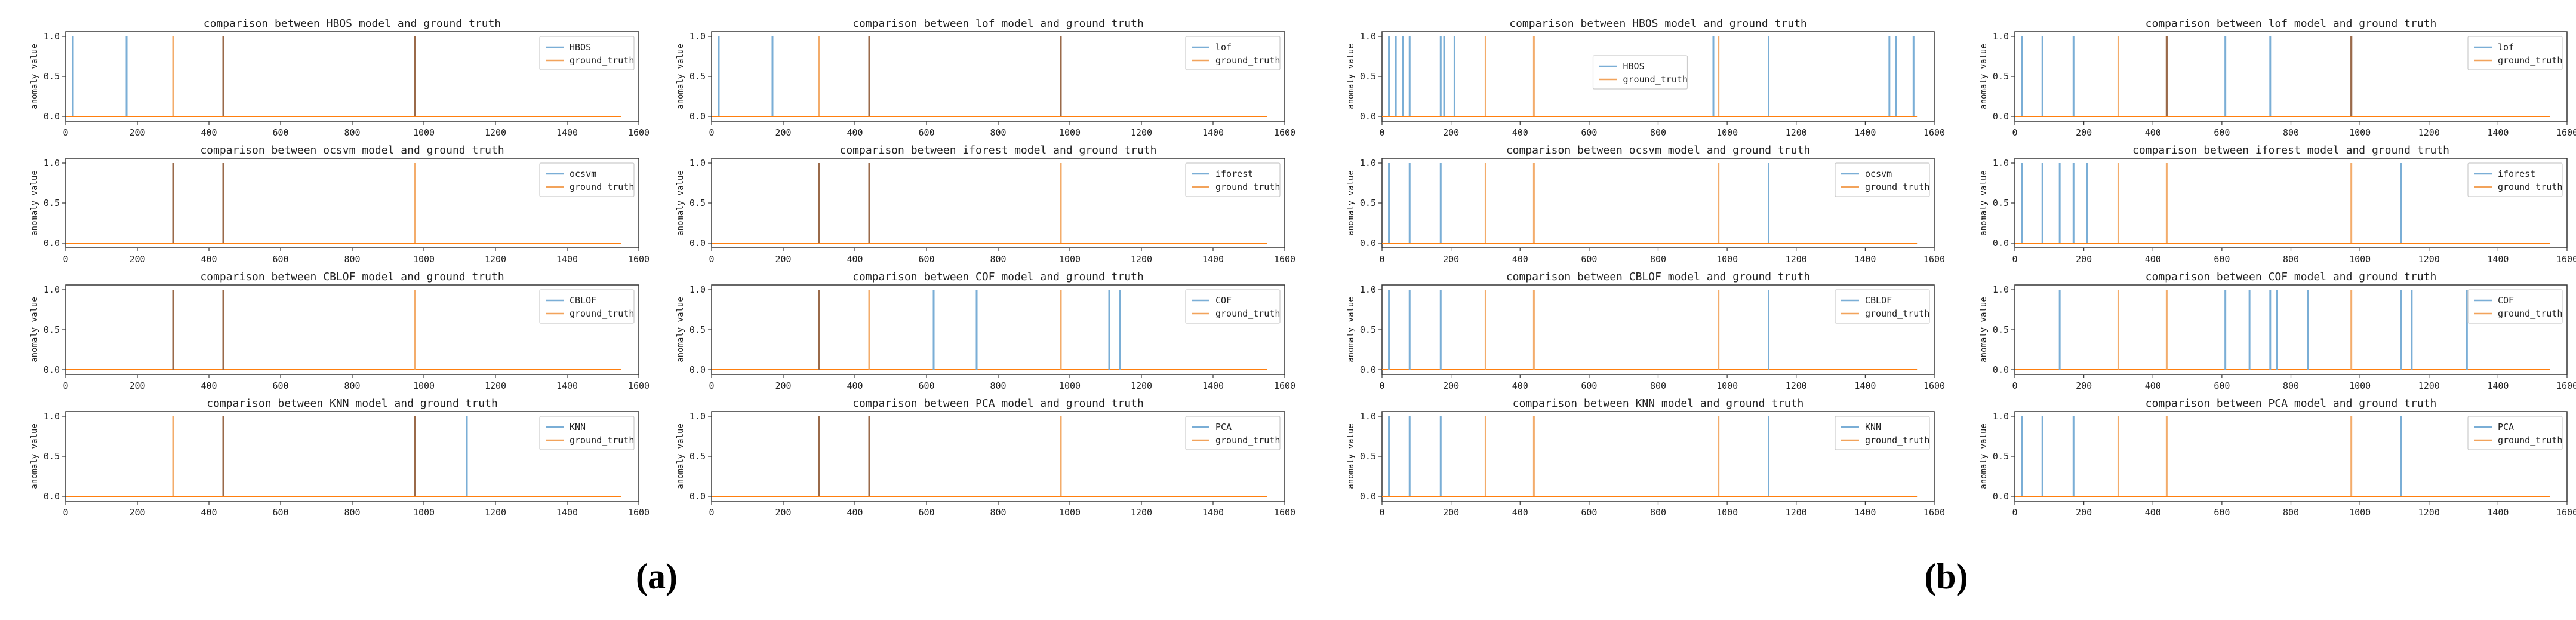 This screenshot has width=2576, height=620. Describe the element at coordinates (2515, 306) in the screenshot. I see `legend: COF ground_truth` at that location.